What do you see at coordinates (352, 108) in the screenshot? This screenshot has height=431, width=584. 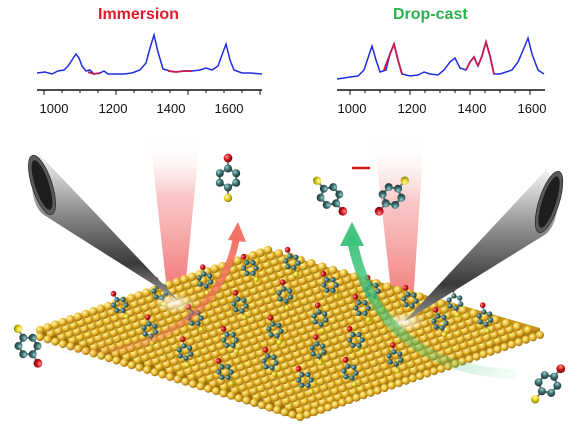 I see `spectrum-dropcast-tick-1000: 1000` at bounding box center [352, 108].